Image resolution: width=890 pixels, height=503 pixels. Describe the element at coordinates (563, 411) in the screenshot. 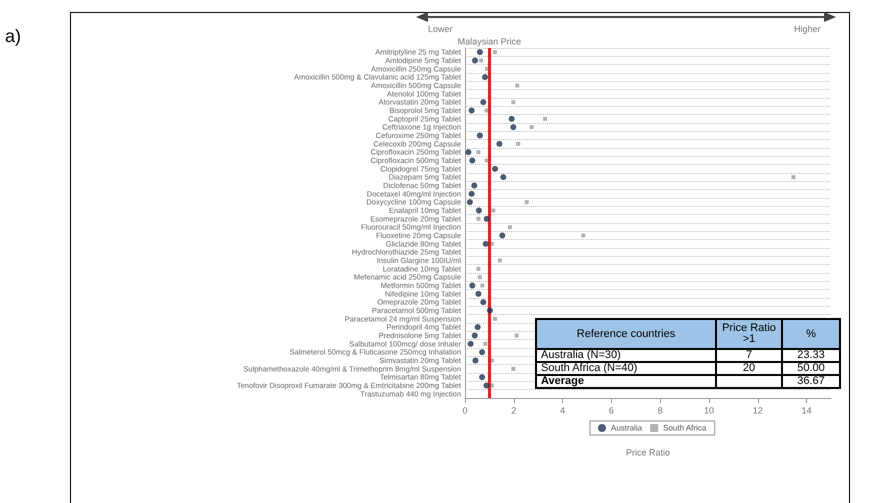

I see `x-tick-label: 4` at that location.